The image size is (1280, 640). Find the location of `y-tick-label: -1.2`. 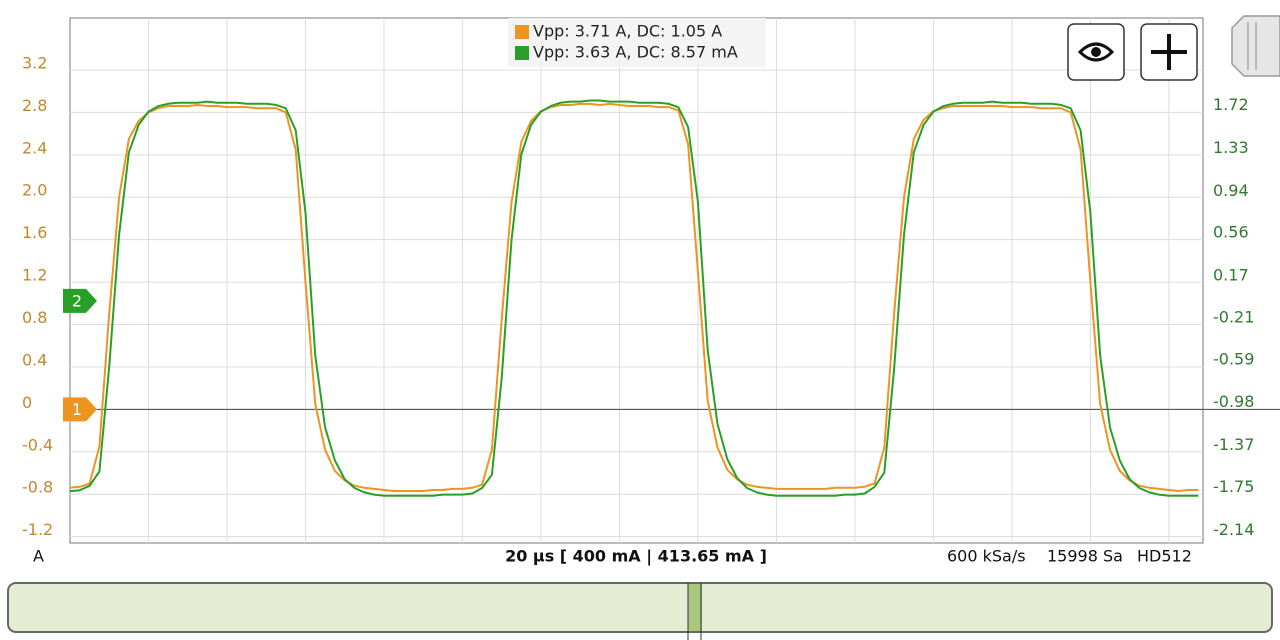

y-tick-label: -1.2 is located at coordinates (37, 529).